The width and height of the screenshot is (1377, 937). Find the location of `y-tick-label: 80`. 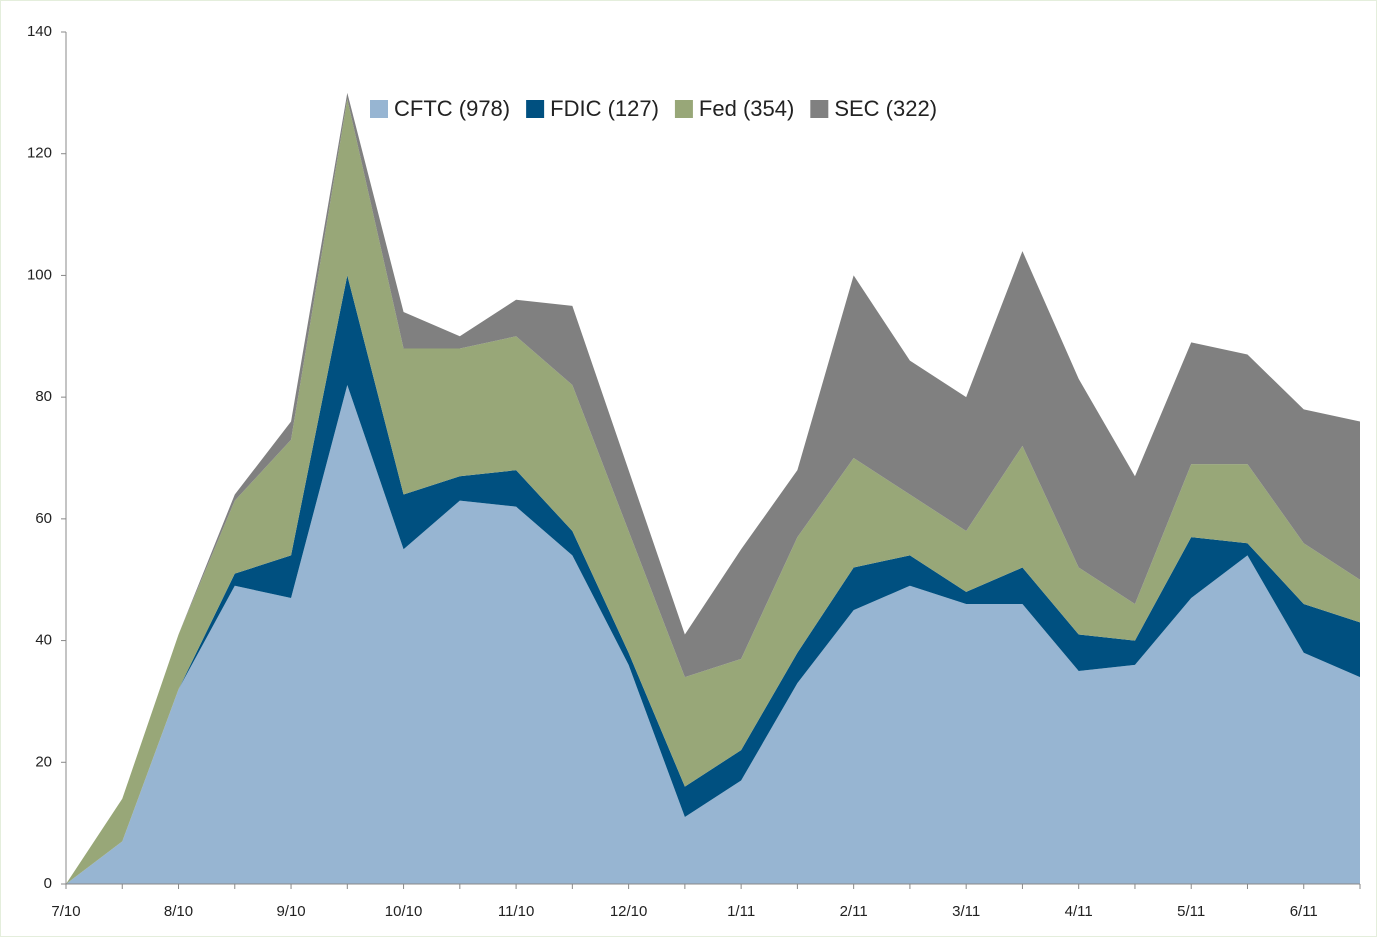

y-tick-label: 80 is located at coordinates (43, 396).